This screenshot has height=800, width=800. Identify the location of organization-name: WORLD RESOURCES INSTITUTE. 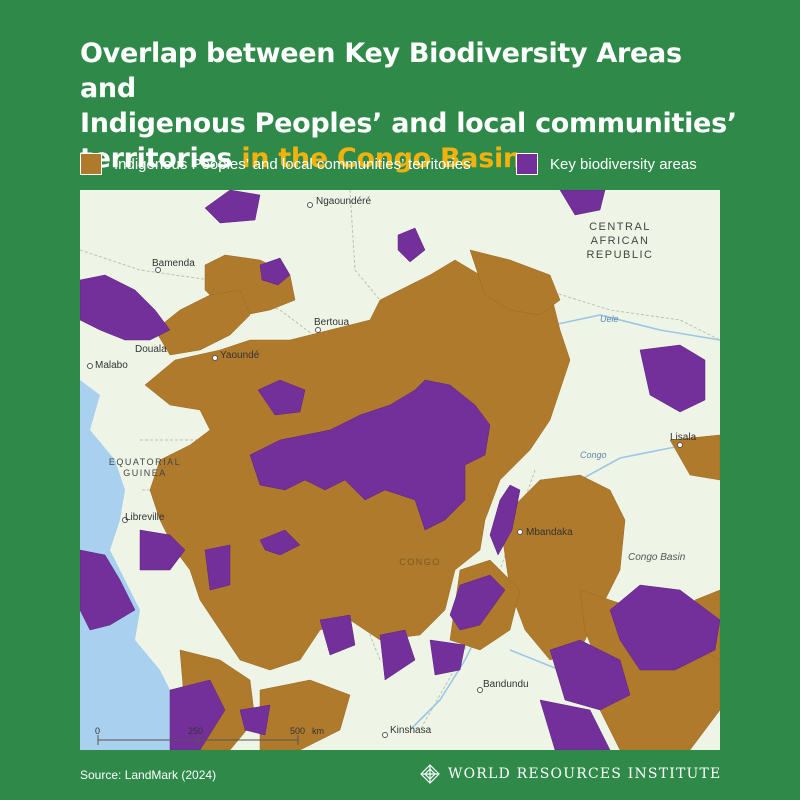
(585, 774).